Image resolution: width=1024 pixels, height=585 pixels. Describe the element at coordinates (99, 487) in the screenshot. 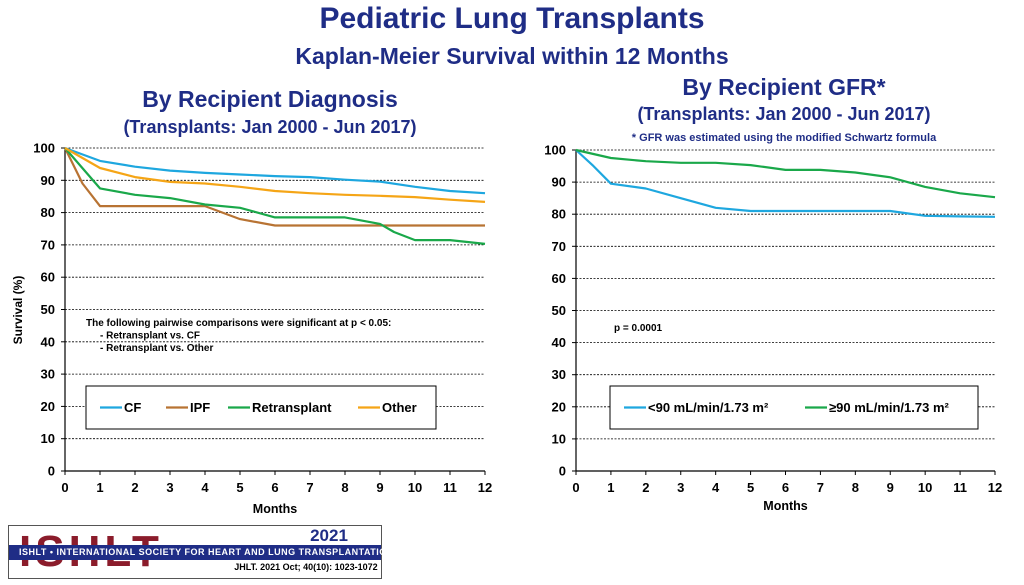

I see `left-x-tick-label: 1` at that location.